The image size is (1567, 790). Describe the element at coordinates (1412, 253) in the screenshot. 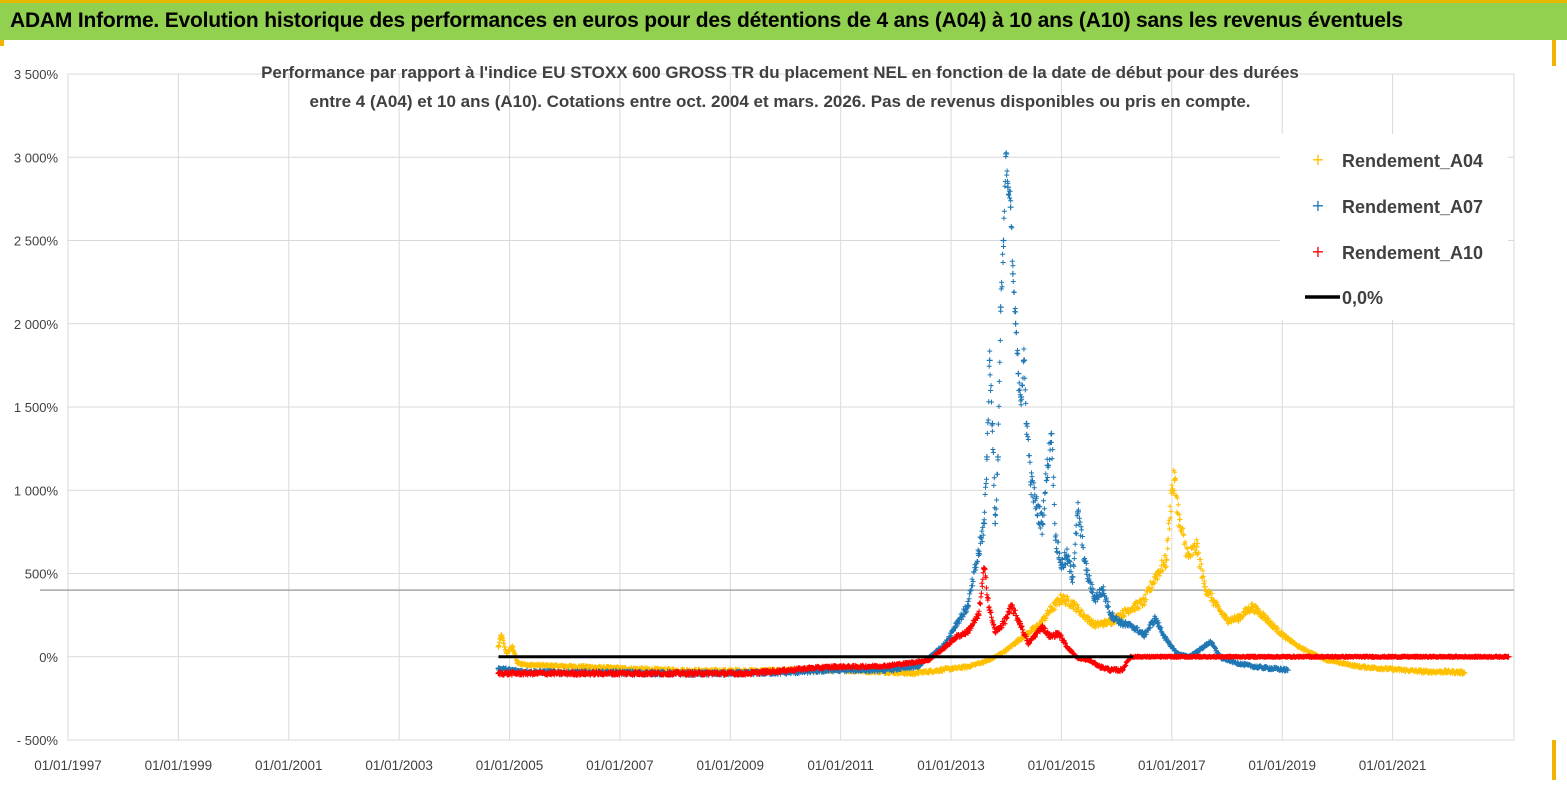

I see `legend-label-a10: Rendement_A10` at that location.